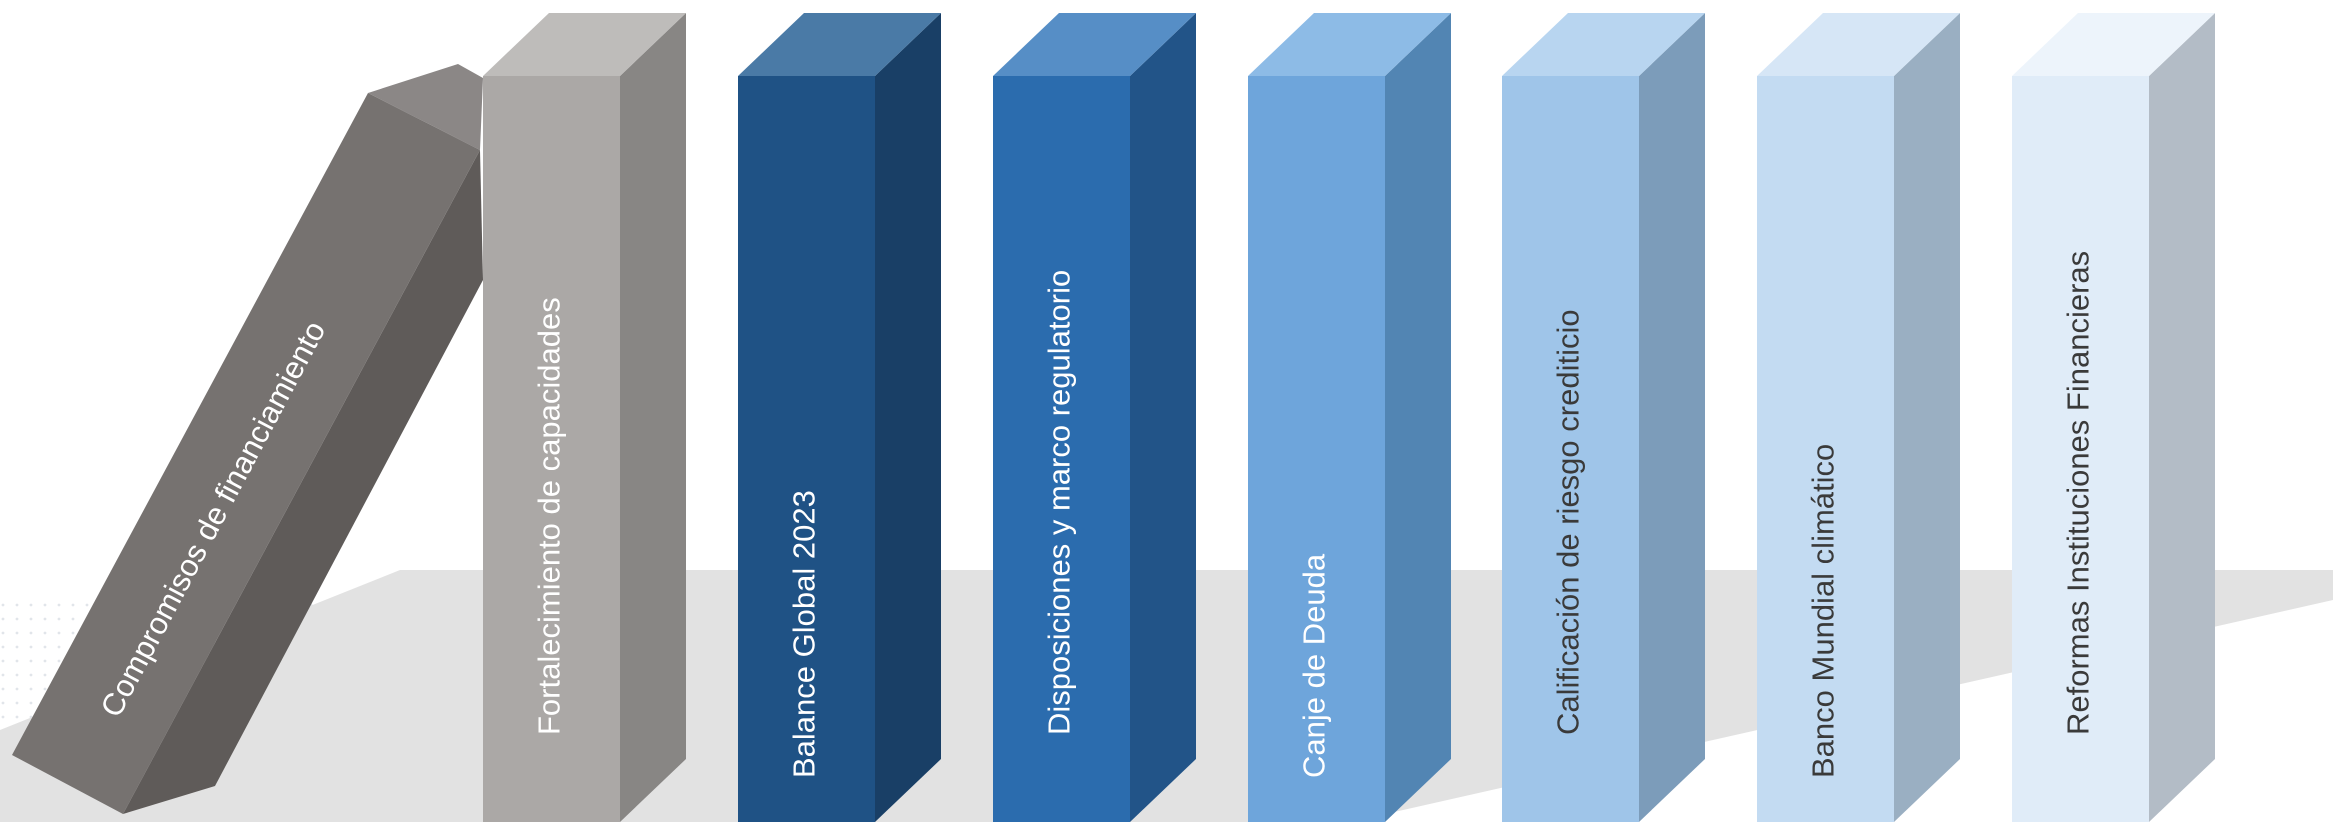 The image size is (2333, 822). I want to click on domino-8: Reformas Instituciones Financieras, so click(2113, 417).